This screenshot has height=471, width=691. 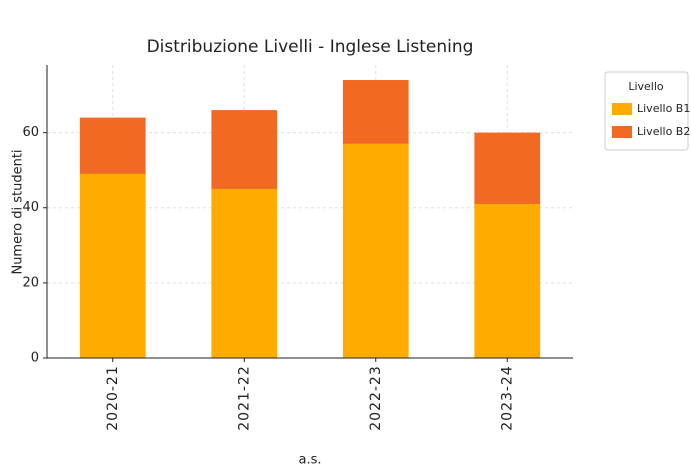 What do you see at coordinates (507, 398) in the screenshot?
I see `x-tick-label: 2023-24` at bounding box center [507, 398].